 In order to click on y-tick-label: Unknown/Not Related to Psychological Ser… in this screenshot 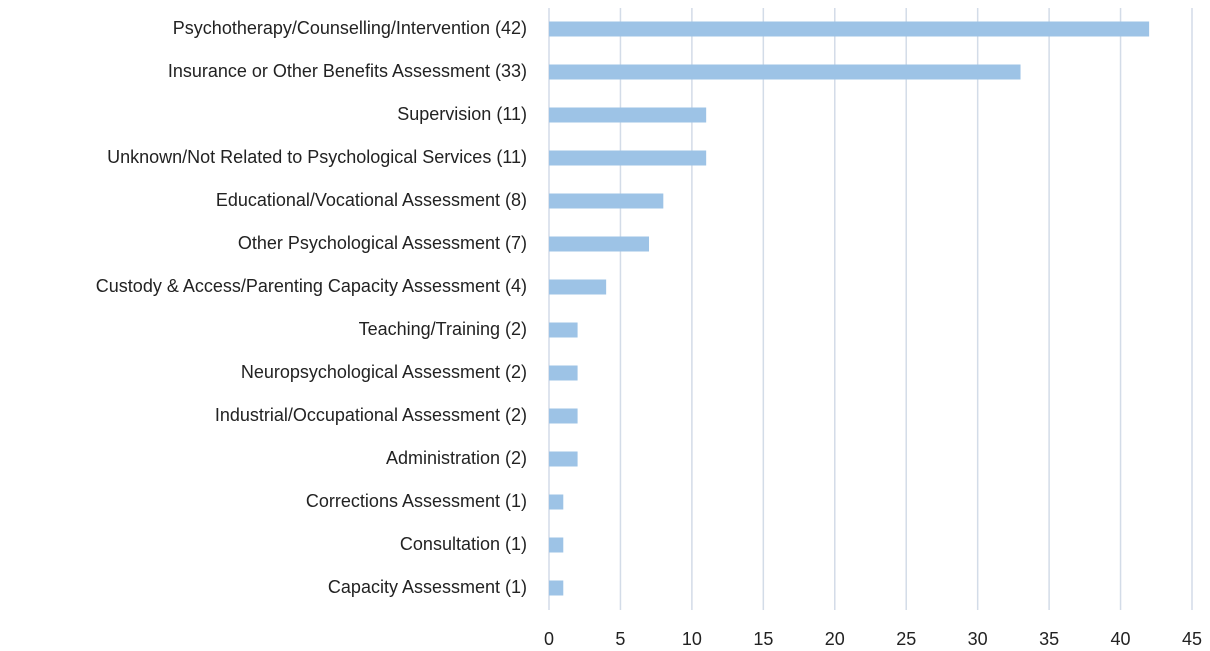, I will do `click(317, 157)`.